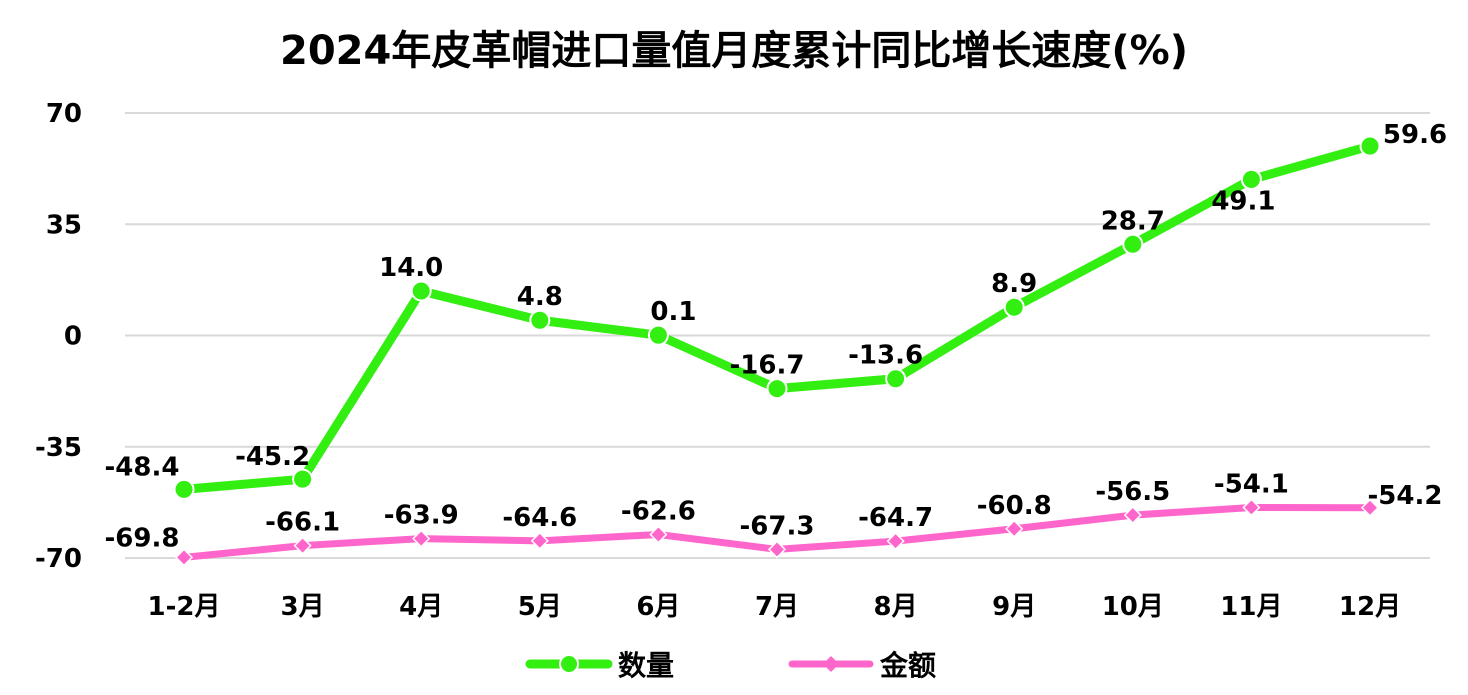 This screenshot has width=1468, height=695. Describe the element at coordinates (1405, 496) in the screenshot. I see `data-label: -54.2` at that location.